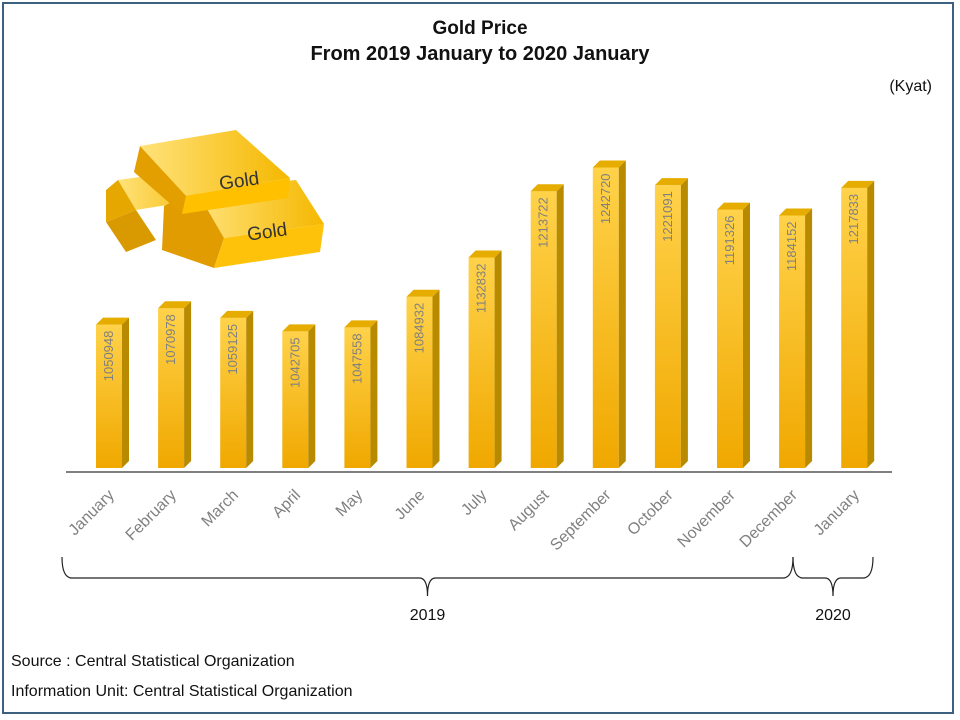 Image resolution: width=960 pixels, height=720 pixels. Describe the element at coordinates (667, 216) in the screenshot. I see `bar-value-label: 1221091` at that location.